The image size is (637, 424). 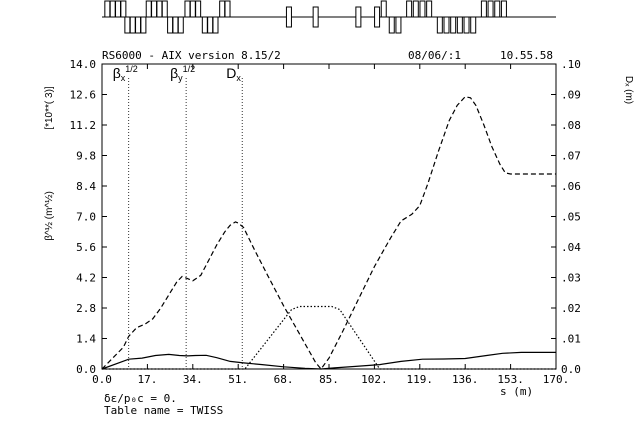 What do you see at coordinates (420, 379) in the screenshot?
I see `x-tick-label: 119.` at bounding box center [420, 379].